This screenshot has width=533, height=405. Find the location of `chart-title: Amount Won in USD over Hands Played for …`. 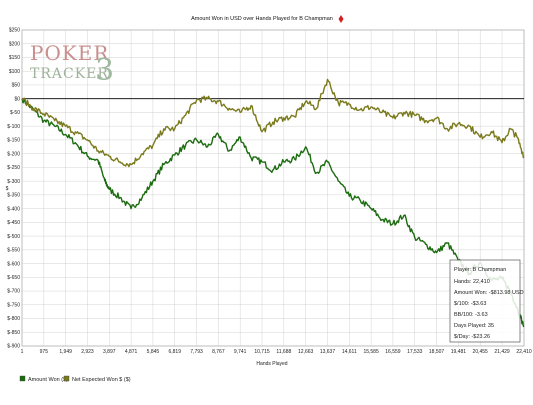

chart-title: Amount Won in USD over Hands Played for … is located at coordinates (262, 19).